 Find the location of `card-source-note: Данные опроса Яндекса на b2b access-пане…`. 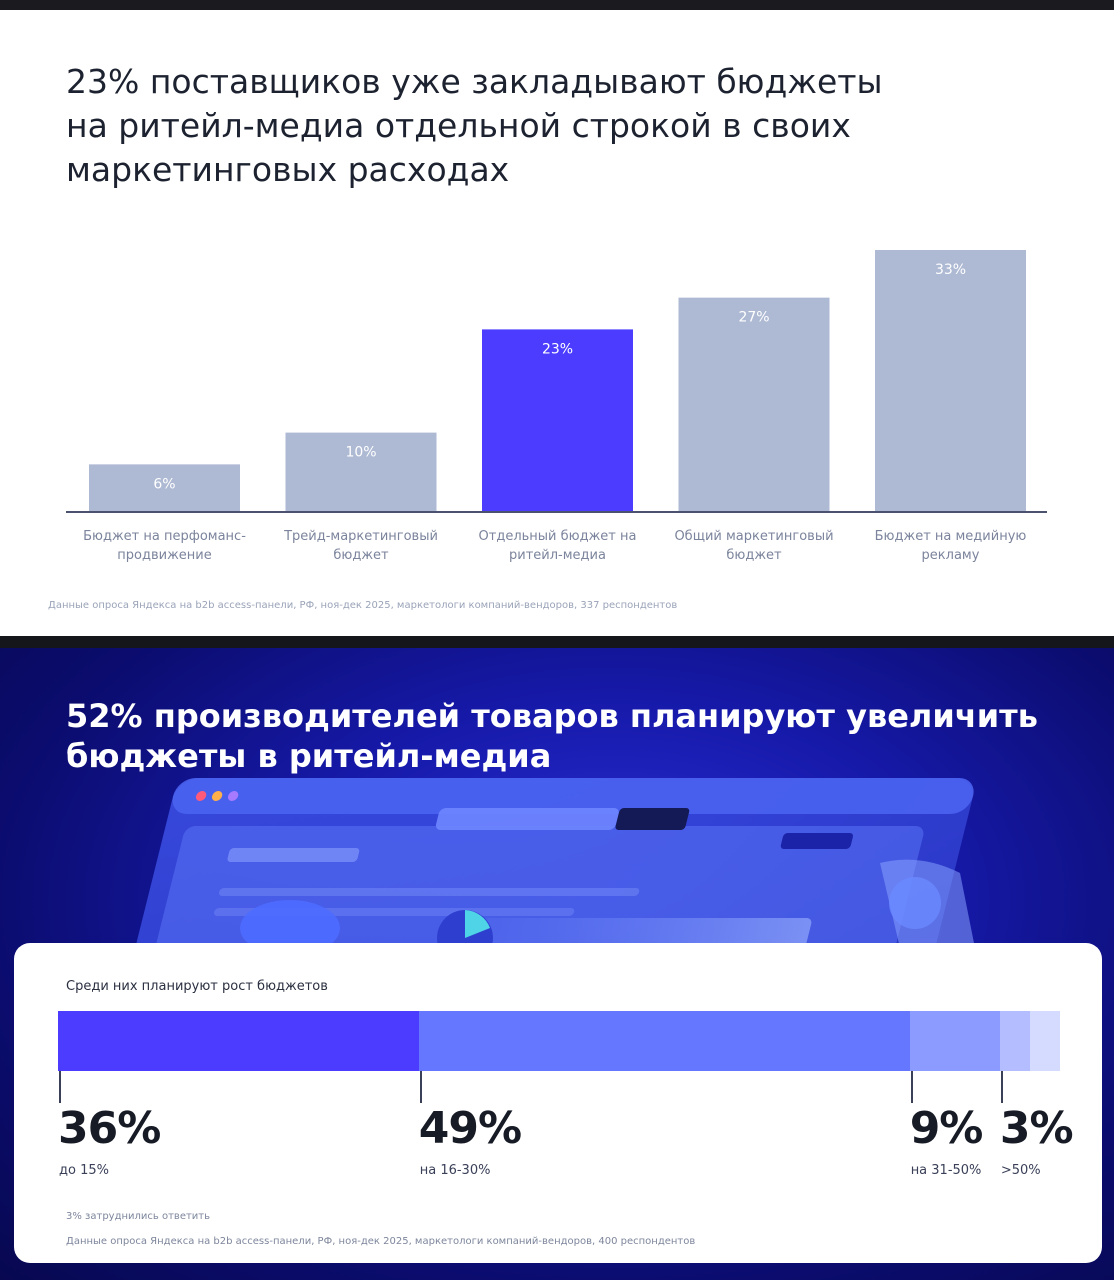

card-source-note: Данные опроса Яндекса на b2b access-пане… is located at coordinates (381, 1241).